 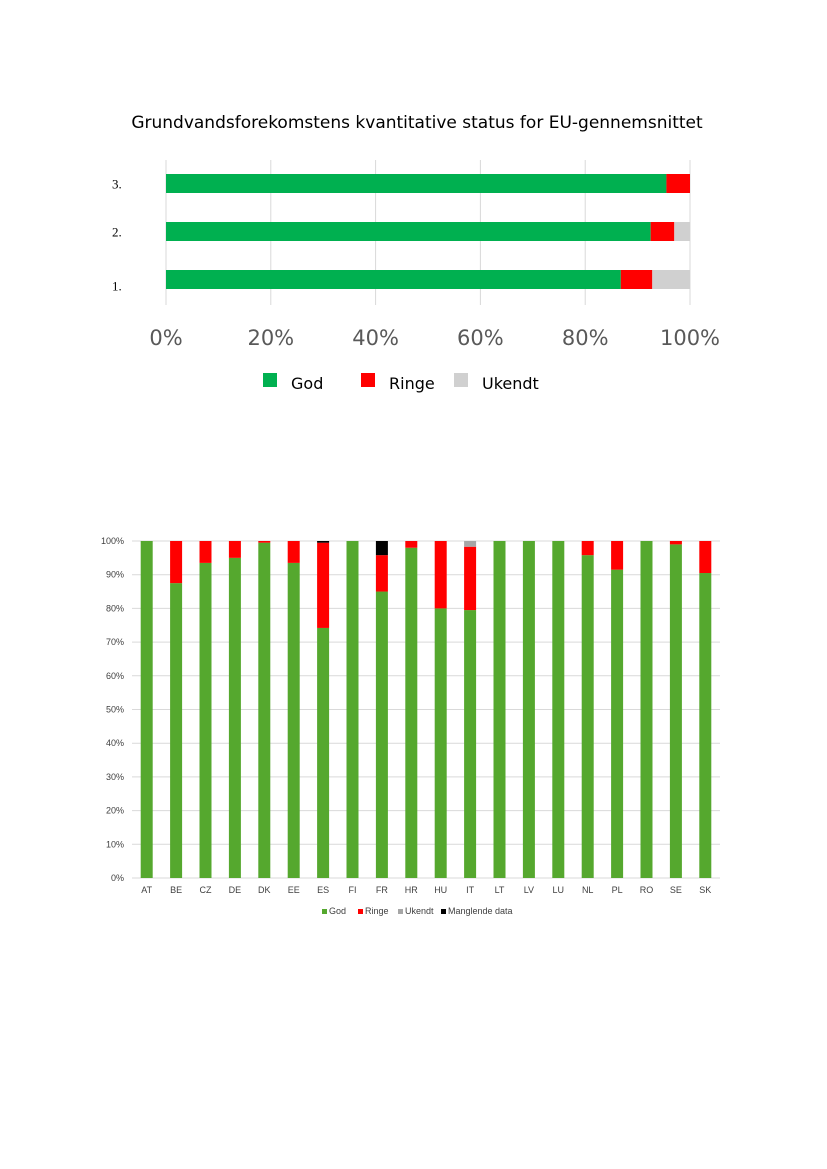 What do you see at coordinates (112, 541) in the screenshot?
I see `y-tick-label: 100%` at bounding box center [112, 541].